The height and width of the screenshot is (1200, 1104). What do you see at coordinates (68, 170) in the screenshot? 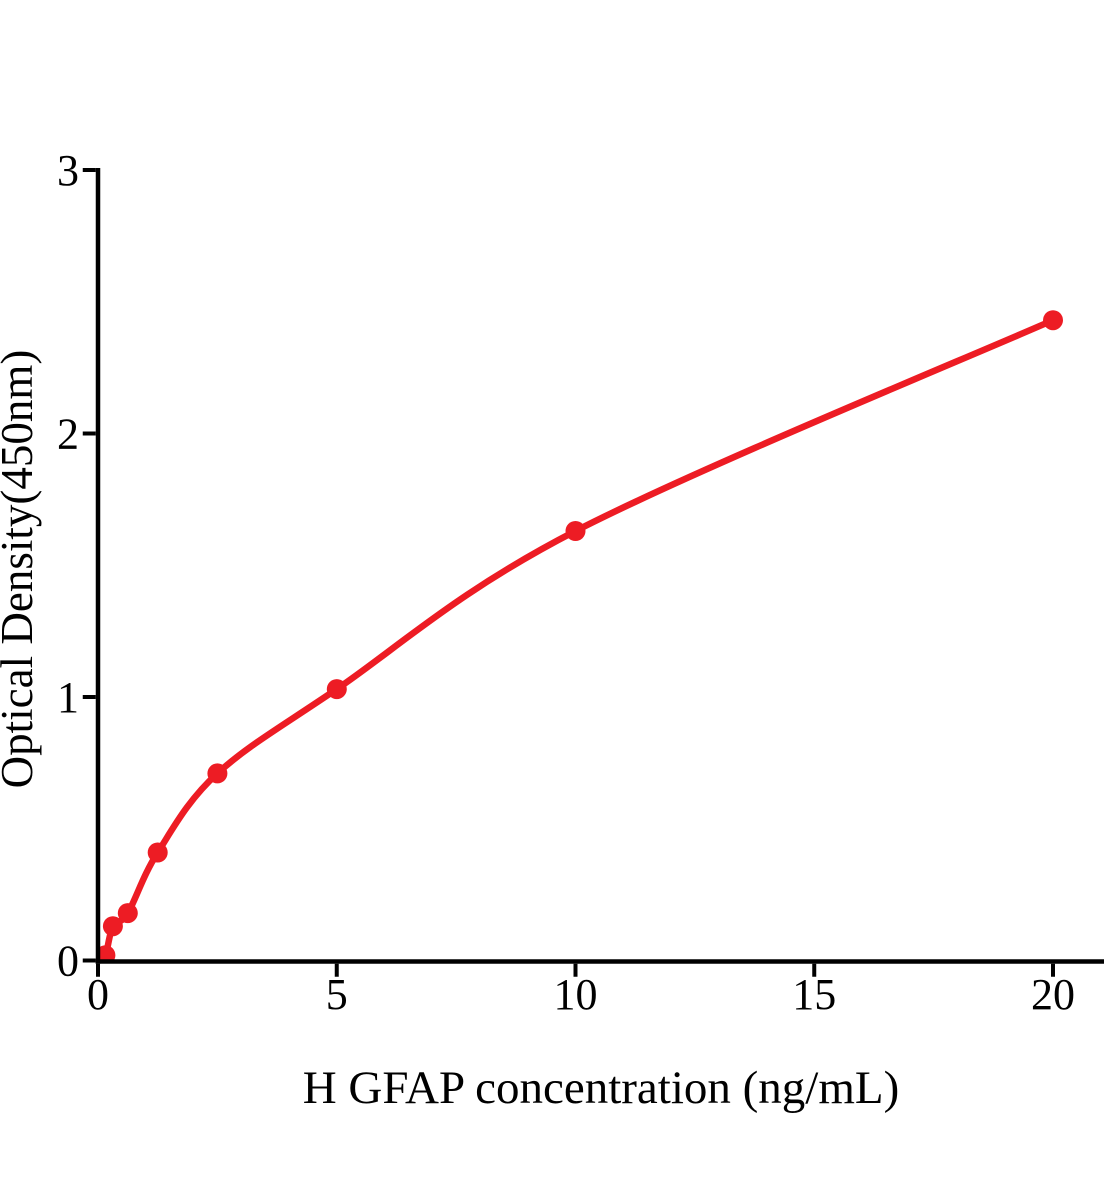
I see `y-tick-label: 3` at bounding box center [68, 170].